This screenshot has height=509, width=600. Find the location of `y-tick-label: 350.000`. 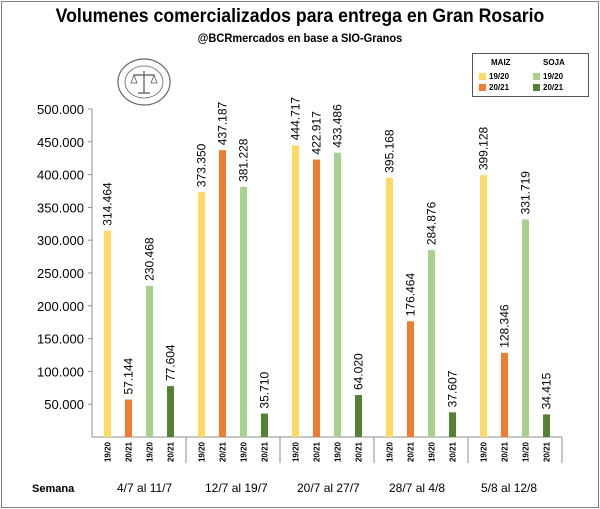

y-tick-label: 350.000 is located at coordinates (60, 207).